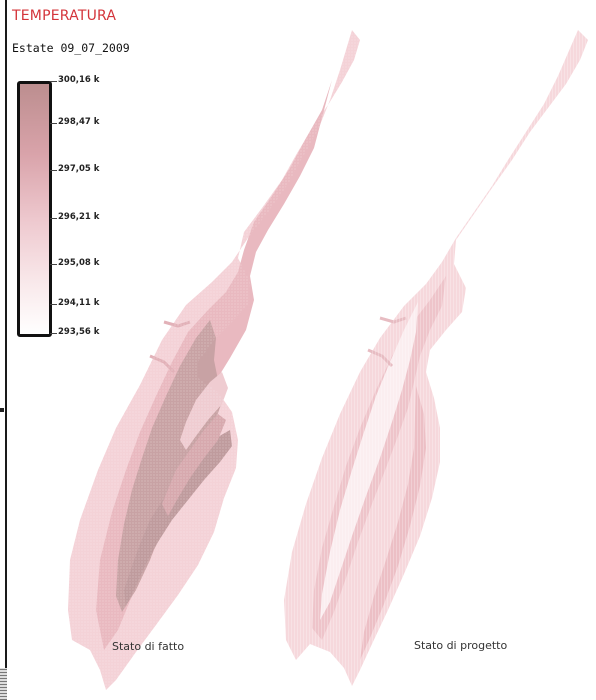 This screenshot has width=596, height=700. I want to click on scale-label-5: 295,08 k, so click(74, 263).